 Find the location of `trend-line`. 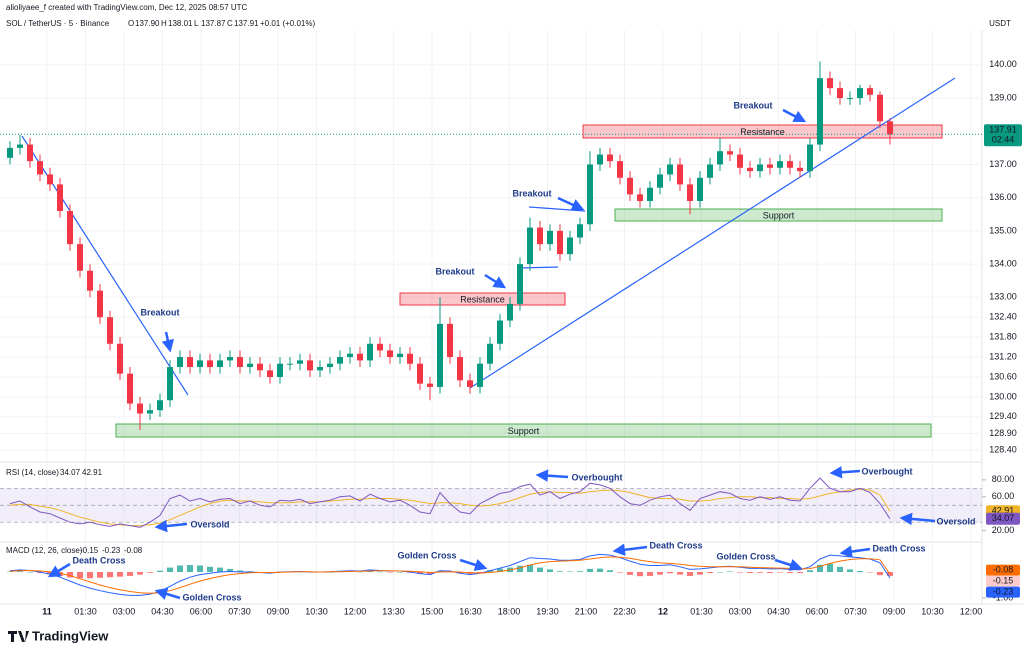

trend-line is located at coordinates (539, 267).